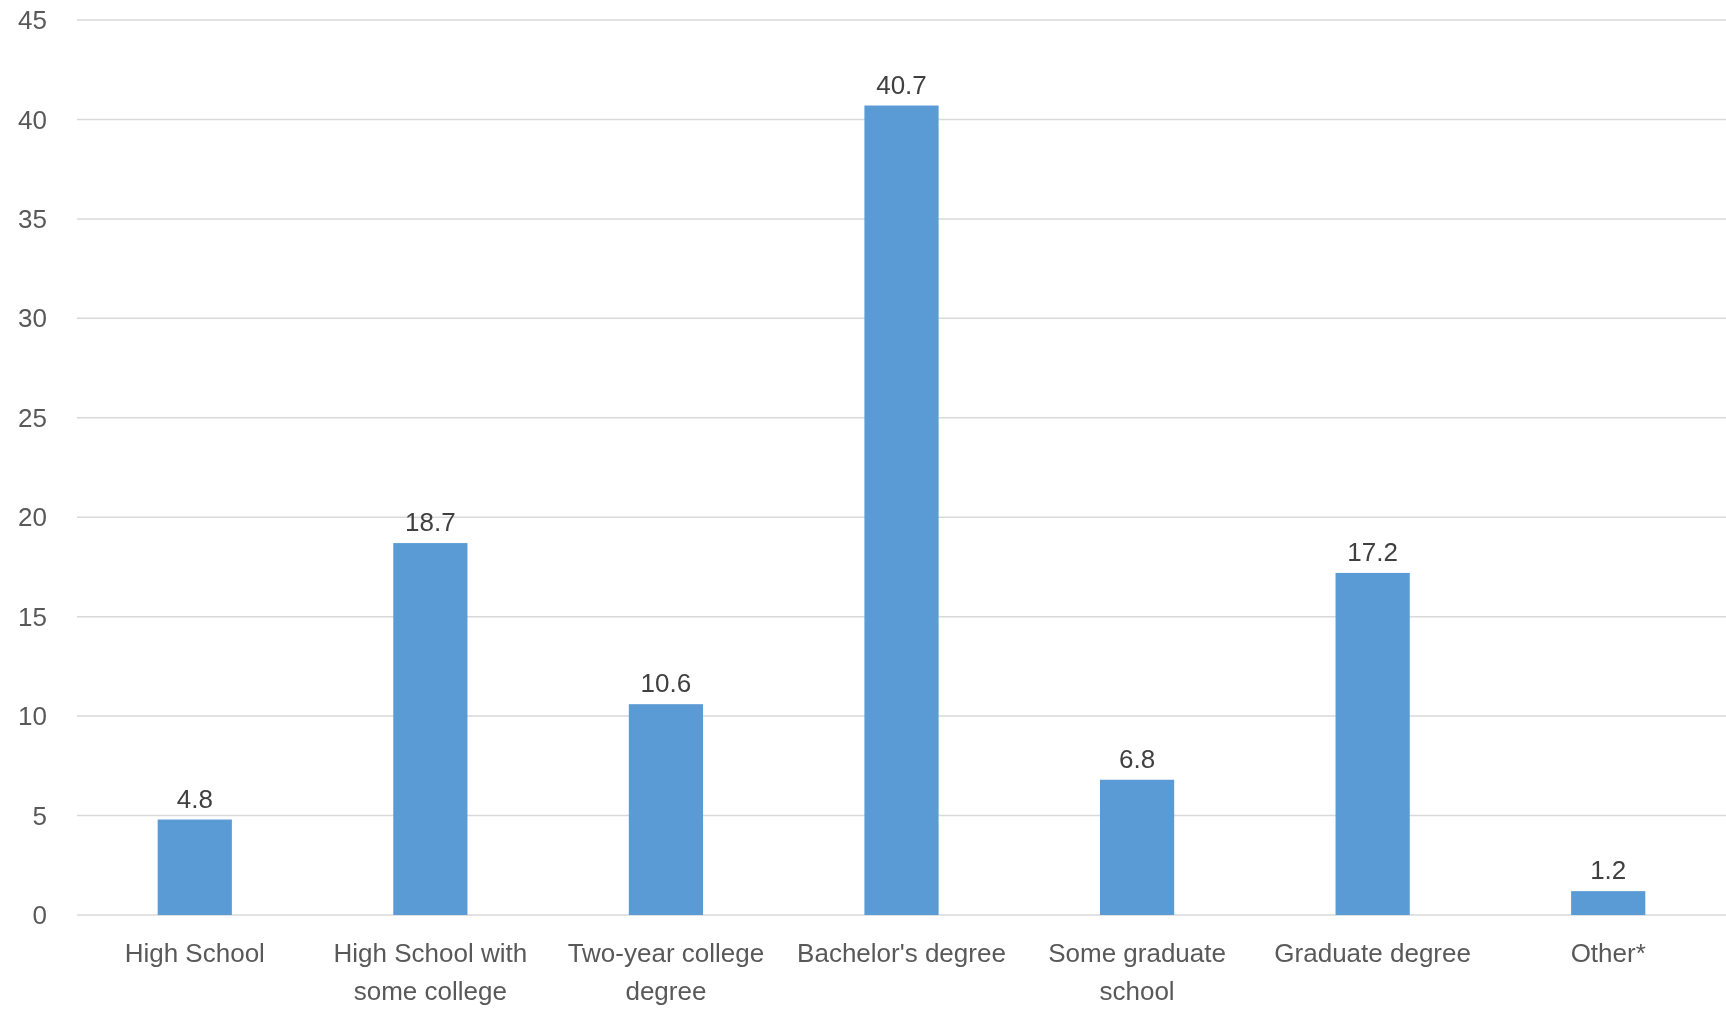 This screenshot has height=1015, width=1726. Describe the element at coordinates (194, 798) in the screenshot. I see `data-label: 4.8` at that location.